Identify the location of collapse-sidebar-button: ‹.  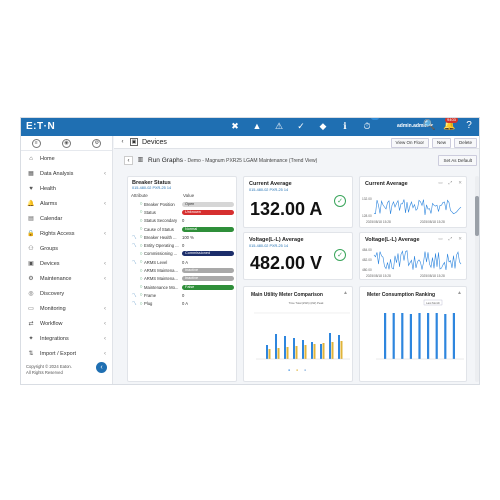
(101, 367).